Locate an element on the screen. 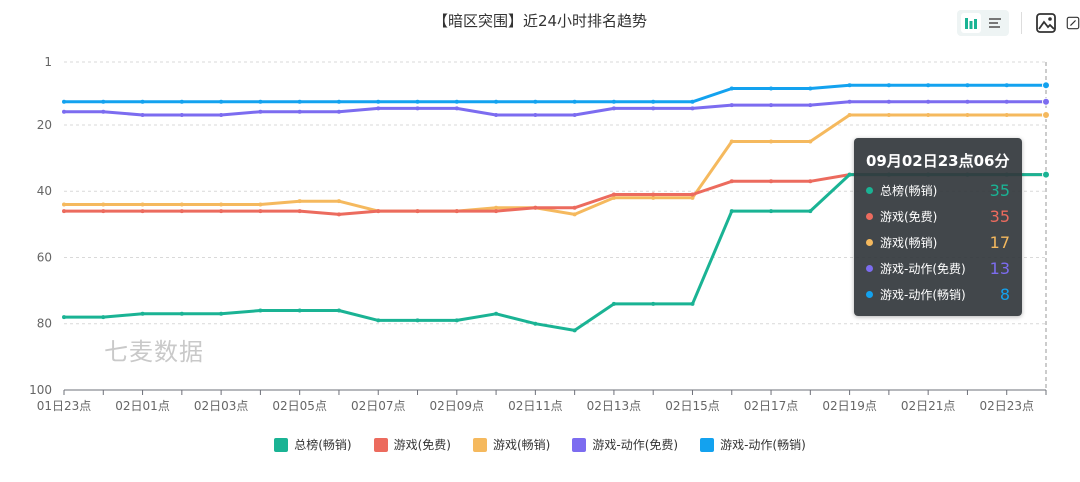 This screenshot has width=1080, height=482. x-tick-label: 02日15点 is located at coordinates (692, 406).